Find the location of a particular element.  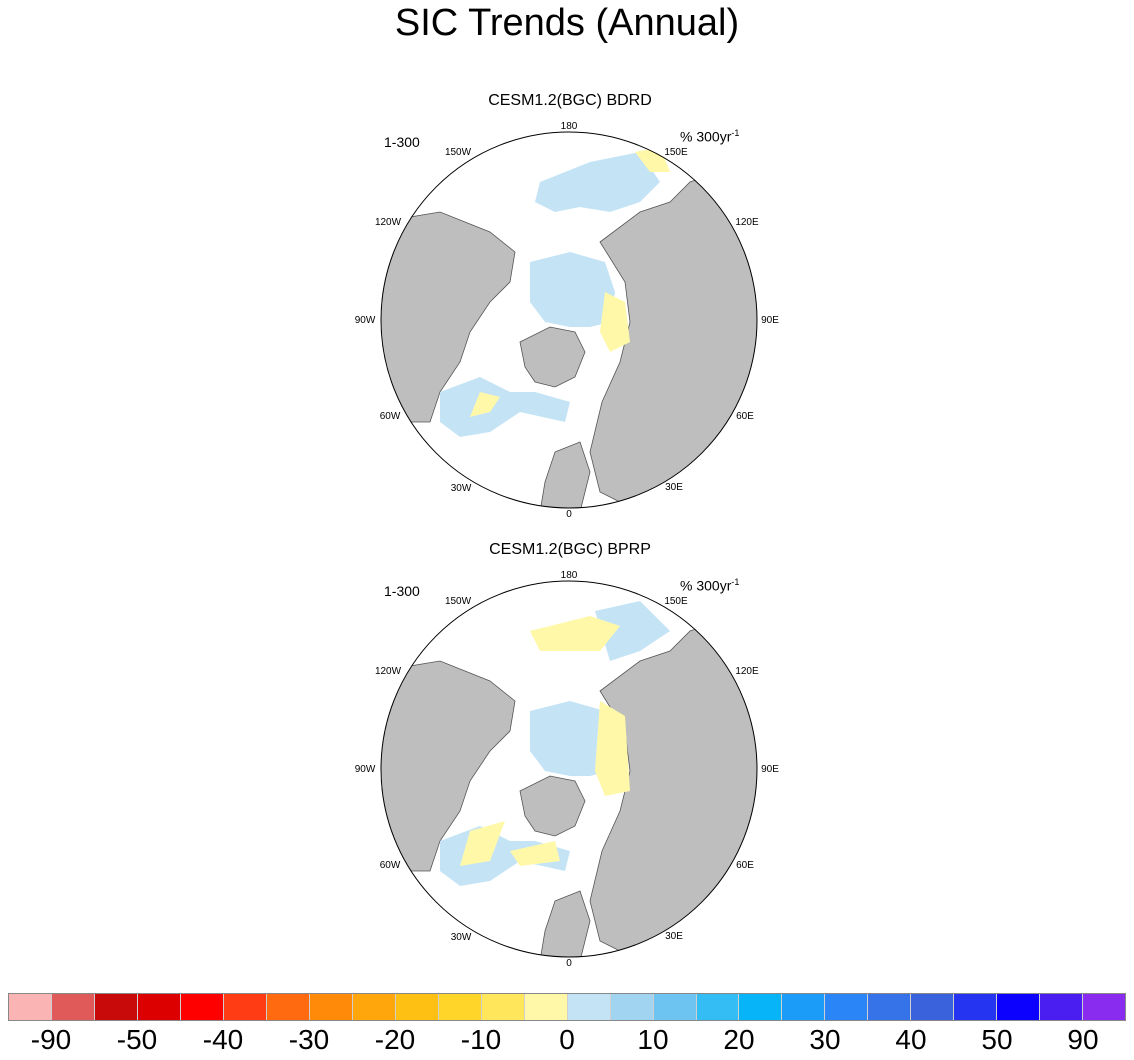

colorbar-label: 90 is located at coordinates (1083, 1039).